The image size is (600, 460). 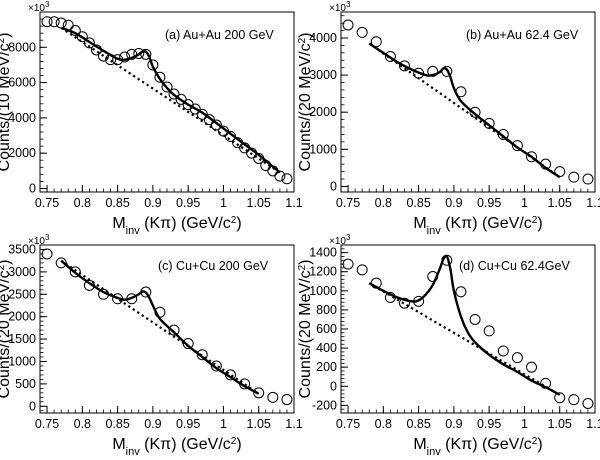 What do you see at coordinates (514, 266) in the screenshot?
I see `panel-annotation: (d) Cu+Cu 62.4GeV` at bounding box center [514, 266].